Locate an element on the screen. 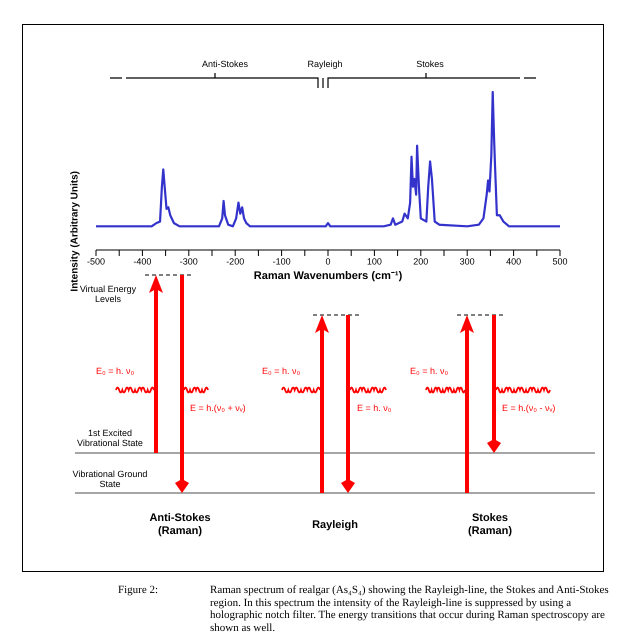  x-tick-label: 400 is located at coordinates (514, 261).